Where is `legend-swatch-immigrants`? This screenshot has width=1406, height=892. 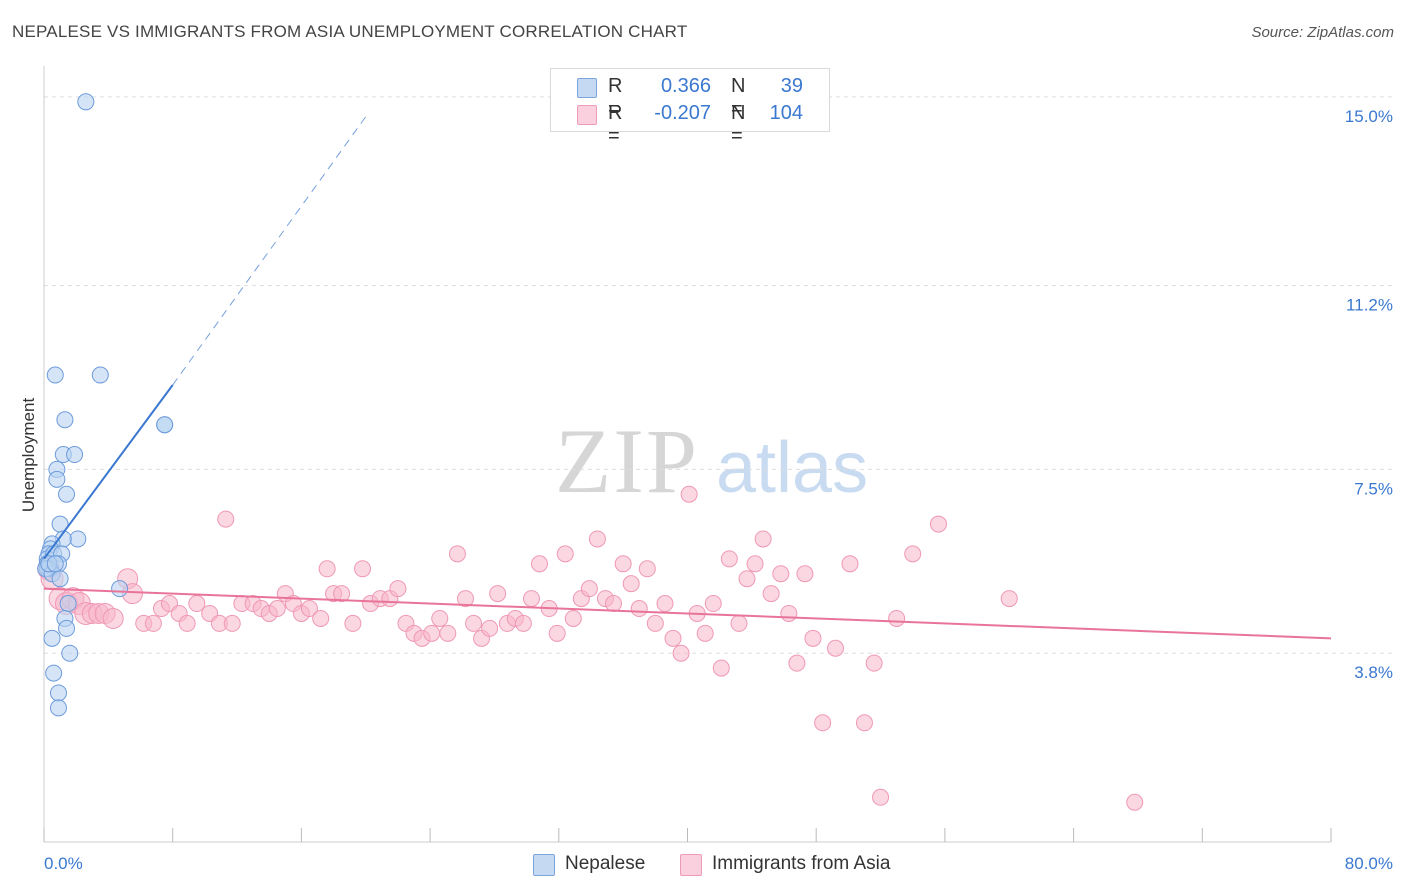
legend-swatch-immigrants is located at coordinates (587, 115).